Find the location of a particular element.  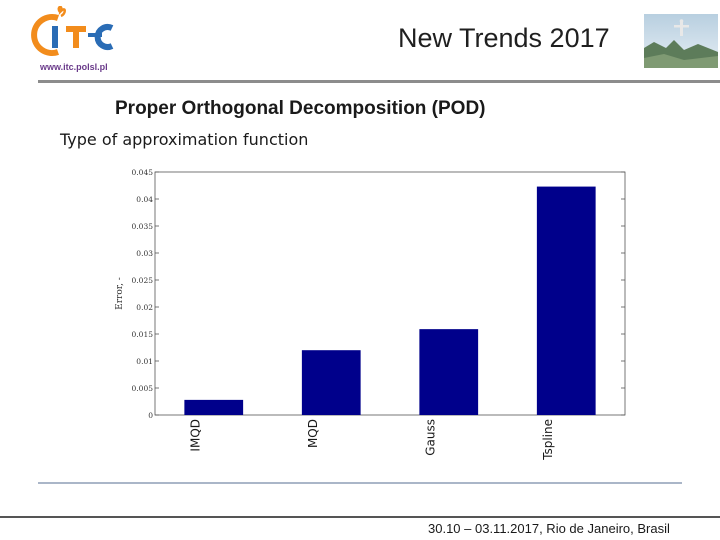

y-tick-label: 0 is located at coordinates (150, 415).